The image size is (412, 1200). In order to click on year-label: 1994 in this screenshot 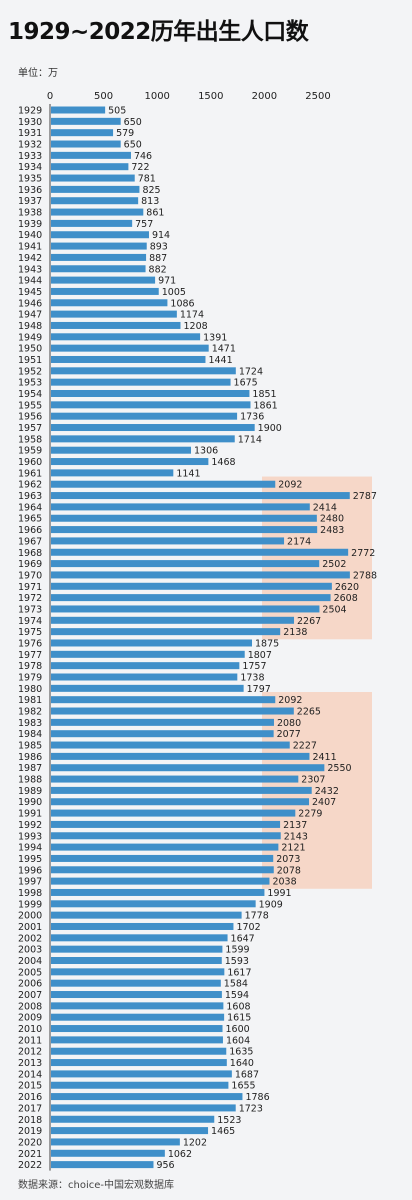, I will do `click(30, 848)`.